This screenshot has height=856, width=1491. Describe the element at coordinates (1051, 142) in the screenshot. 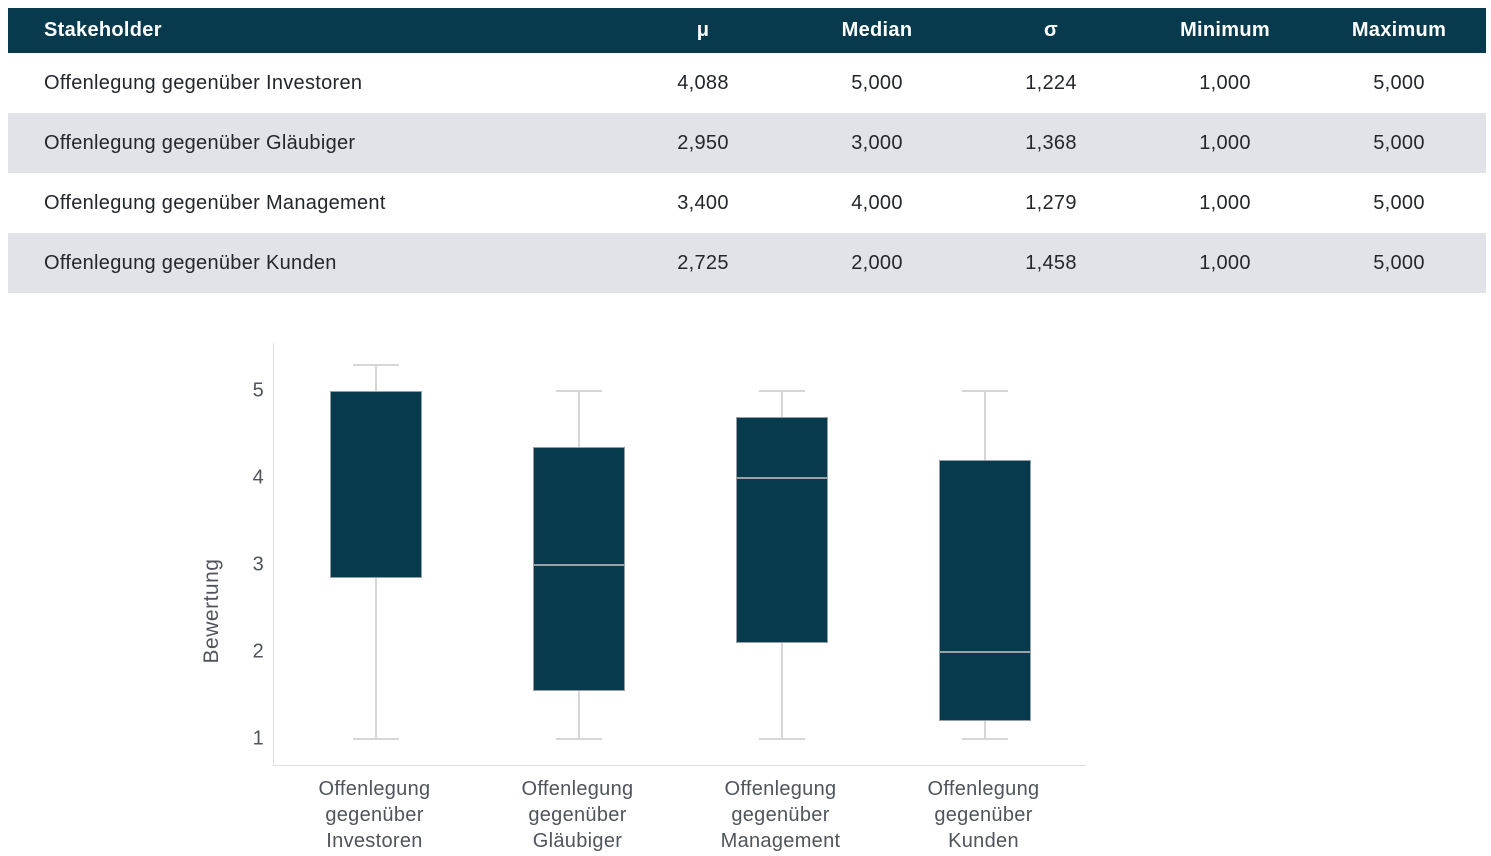

I see `cell-sigma: 1,368` at that location.